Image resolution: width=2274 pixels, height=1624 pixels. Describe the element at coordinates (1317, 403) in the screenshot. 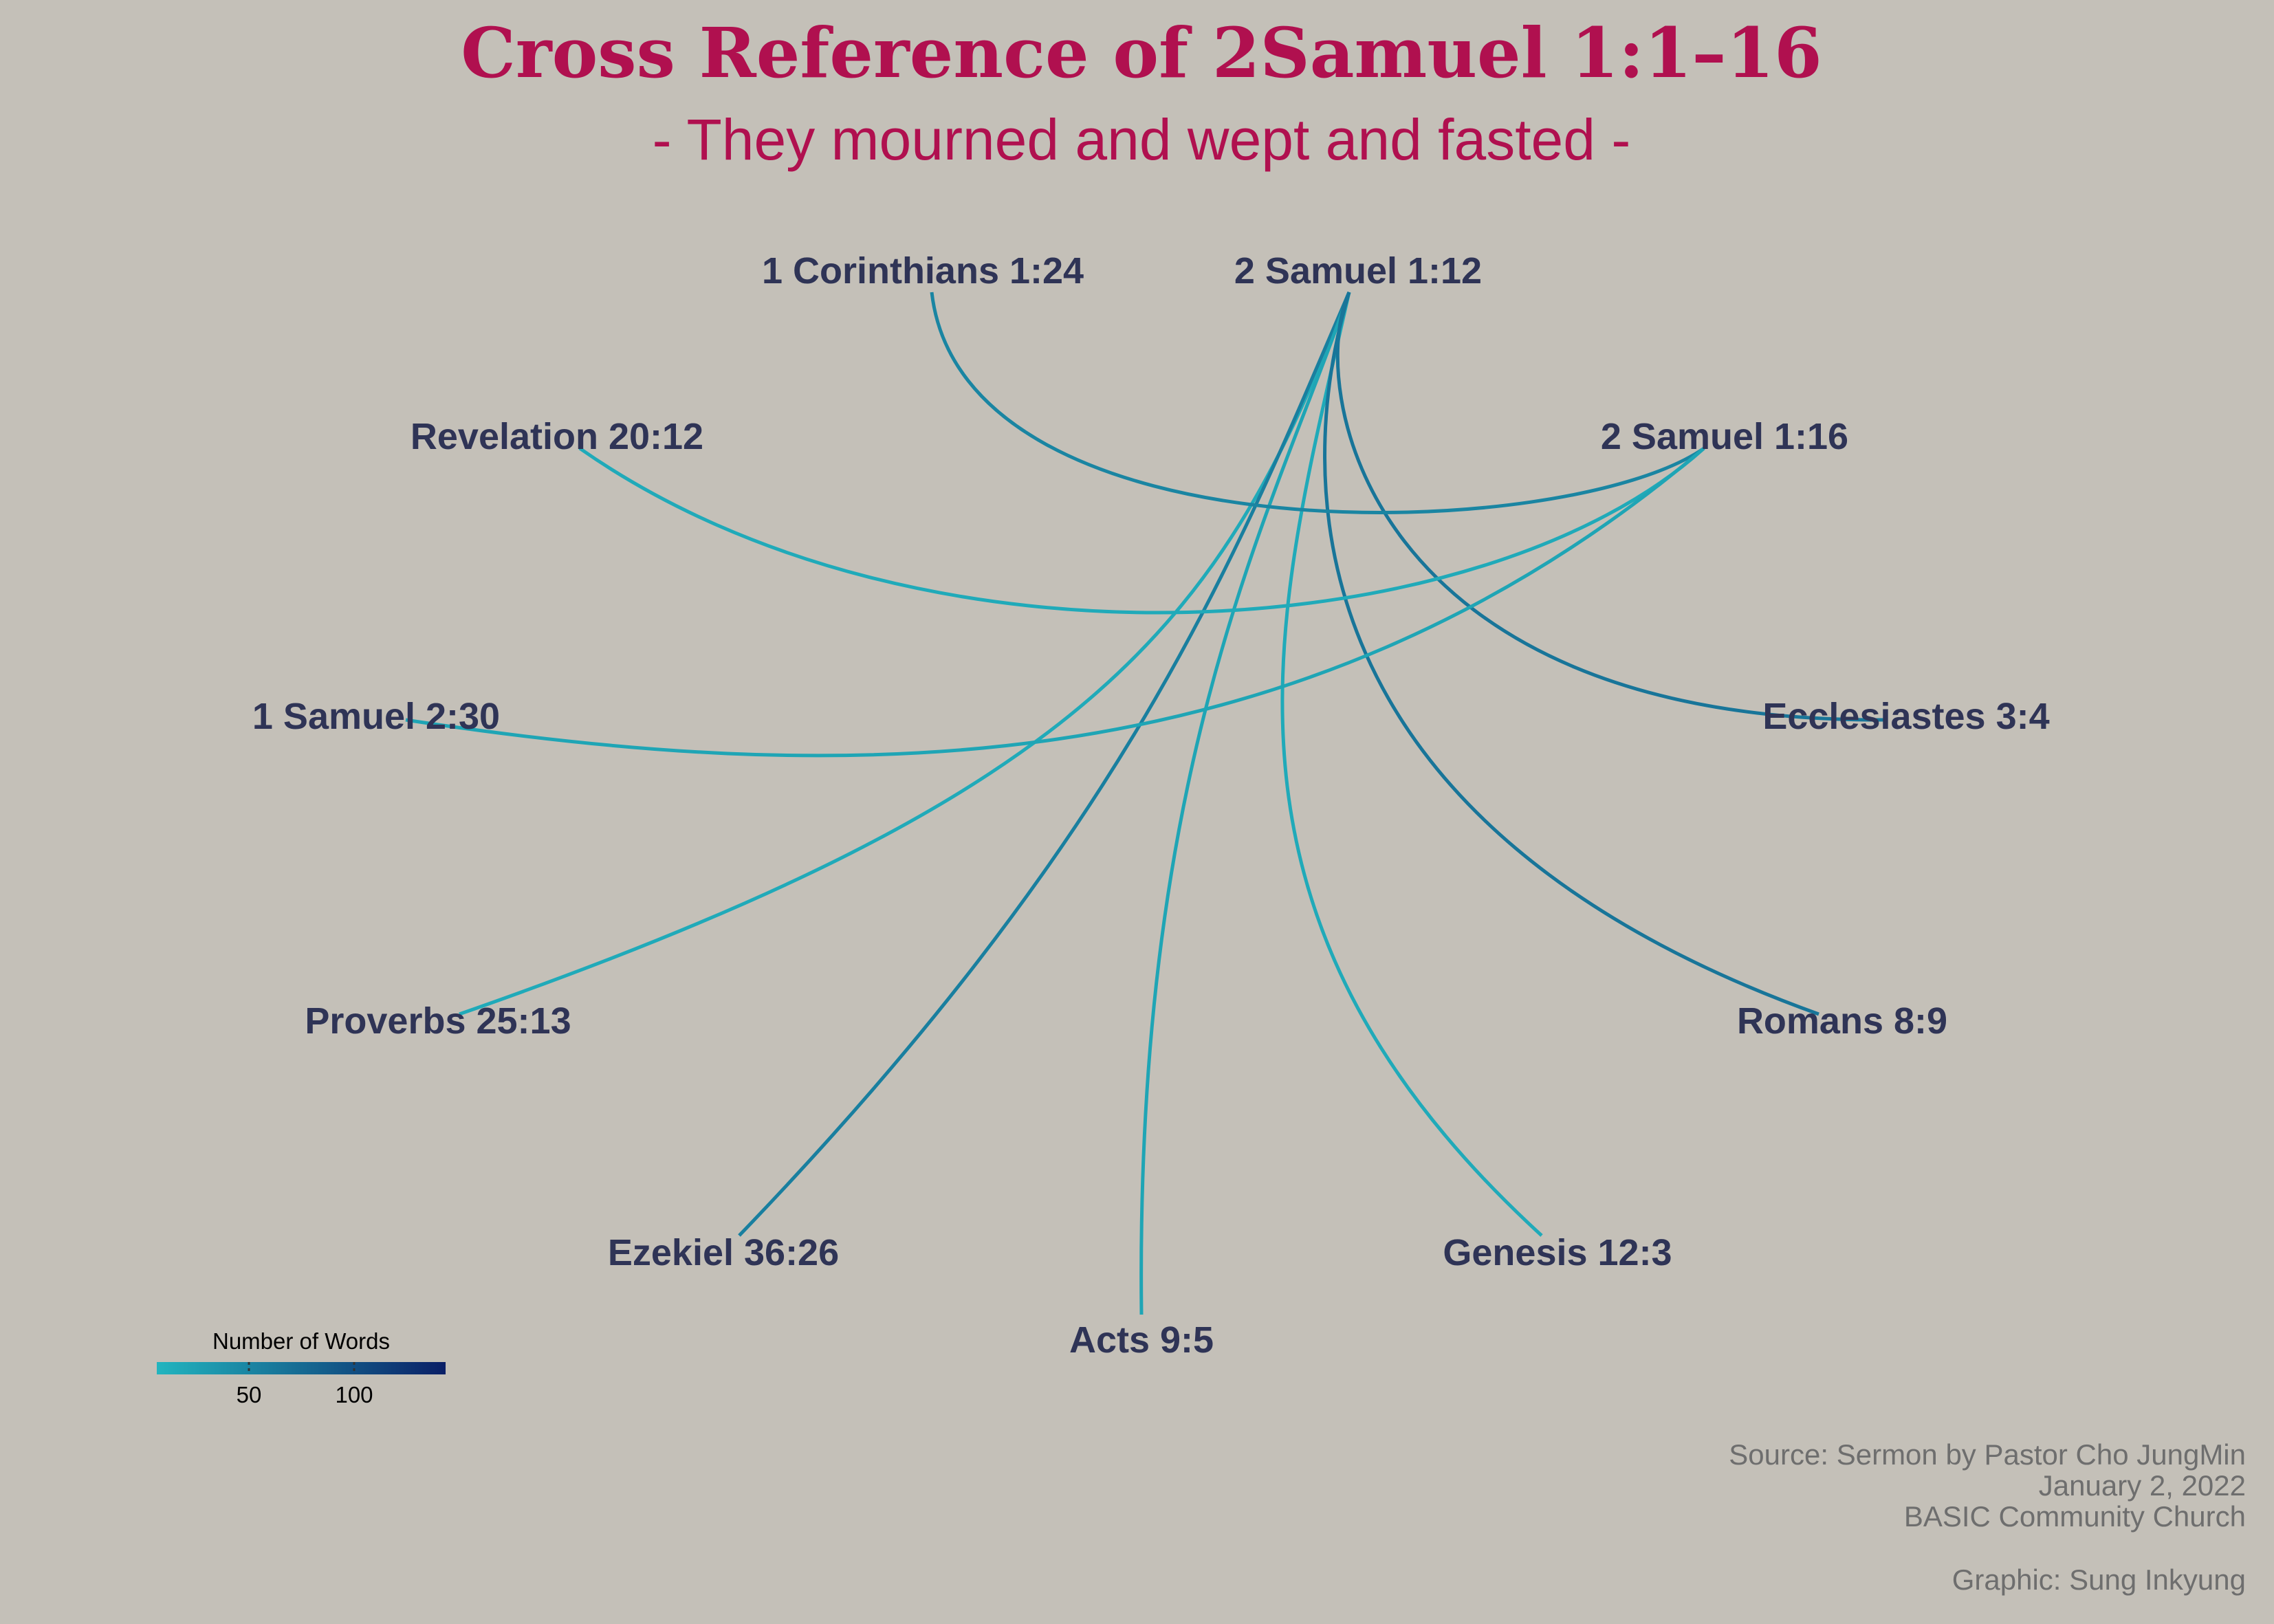

I see `arc-cor-to-s16` at that location.